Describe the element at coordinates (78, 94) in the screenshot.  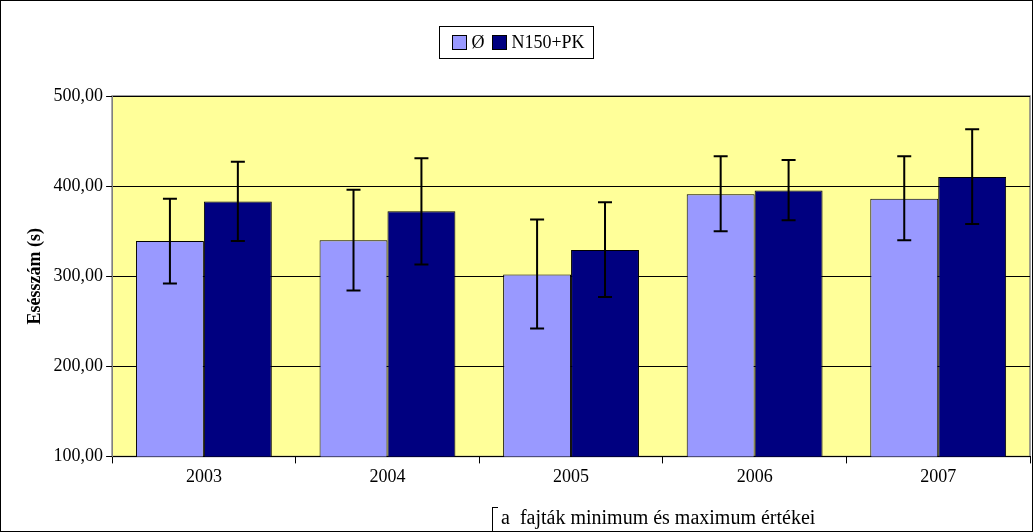
I see `y-tick-label: 500,00` at that location.